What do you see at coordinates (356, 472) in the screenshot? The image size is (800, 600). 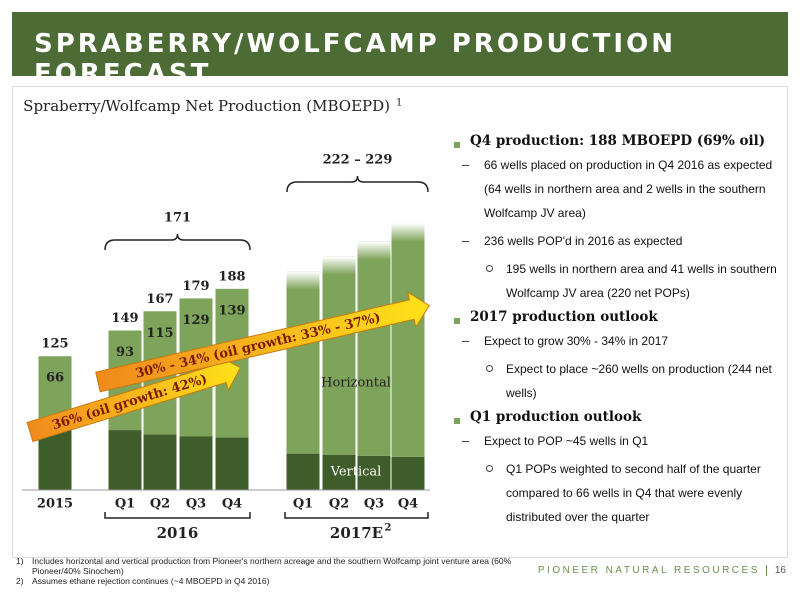 I see `series-label: Vertical` at bounding box center [356, 472].